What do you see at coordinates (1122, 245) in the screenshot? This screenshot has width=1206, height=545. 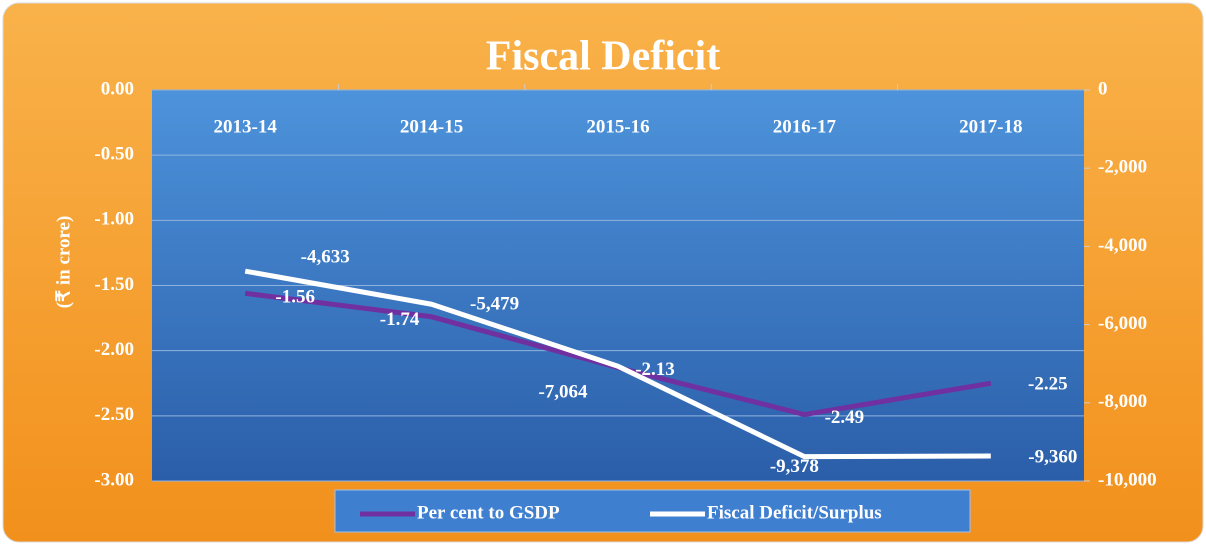 I see `y2-tick-label: -4,000` at bounding box center [1122, 245].